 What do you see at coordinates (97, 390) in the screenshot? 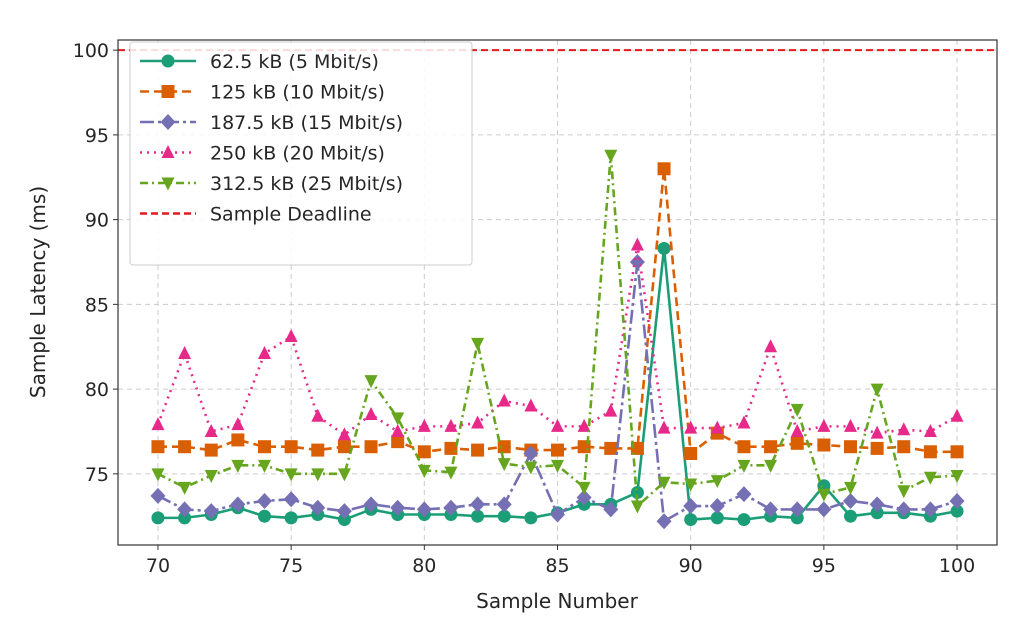
I see `y-tick-label: 80` at bounding box center [97, 390].